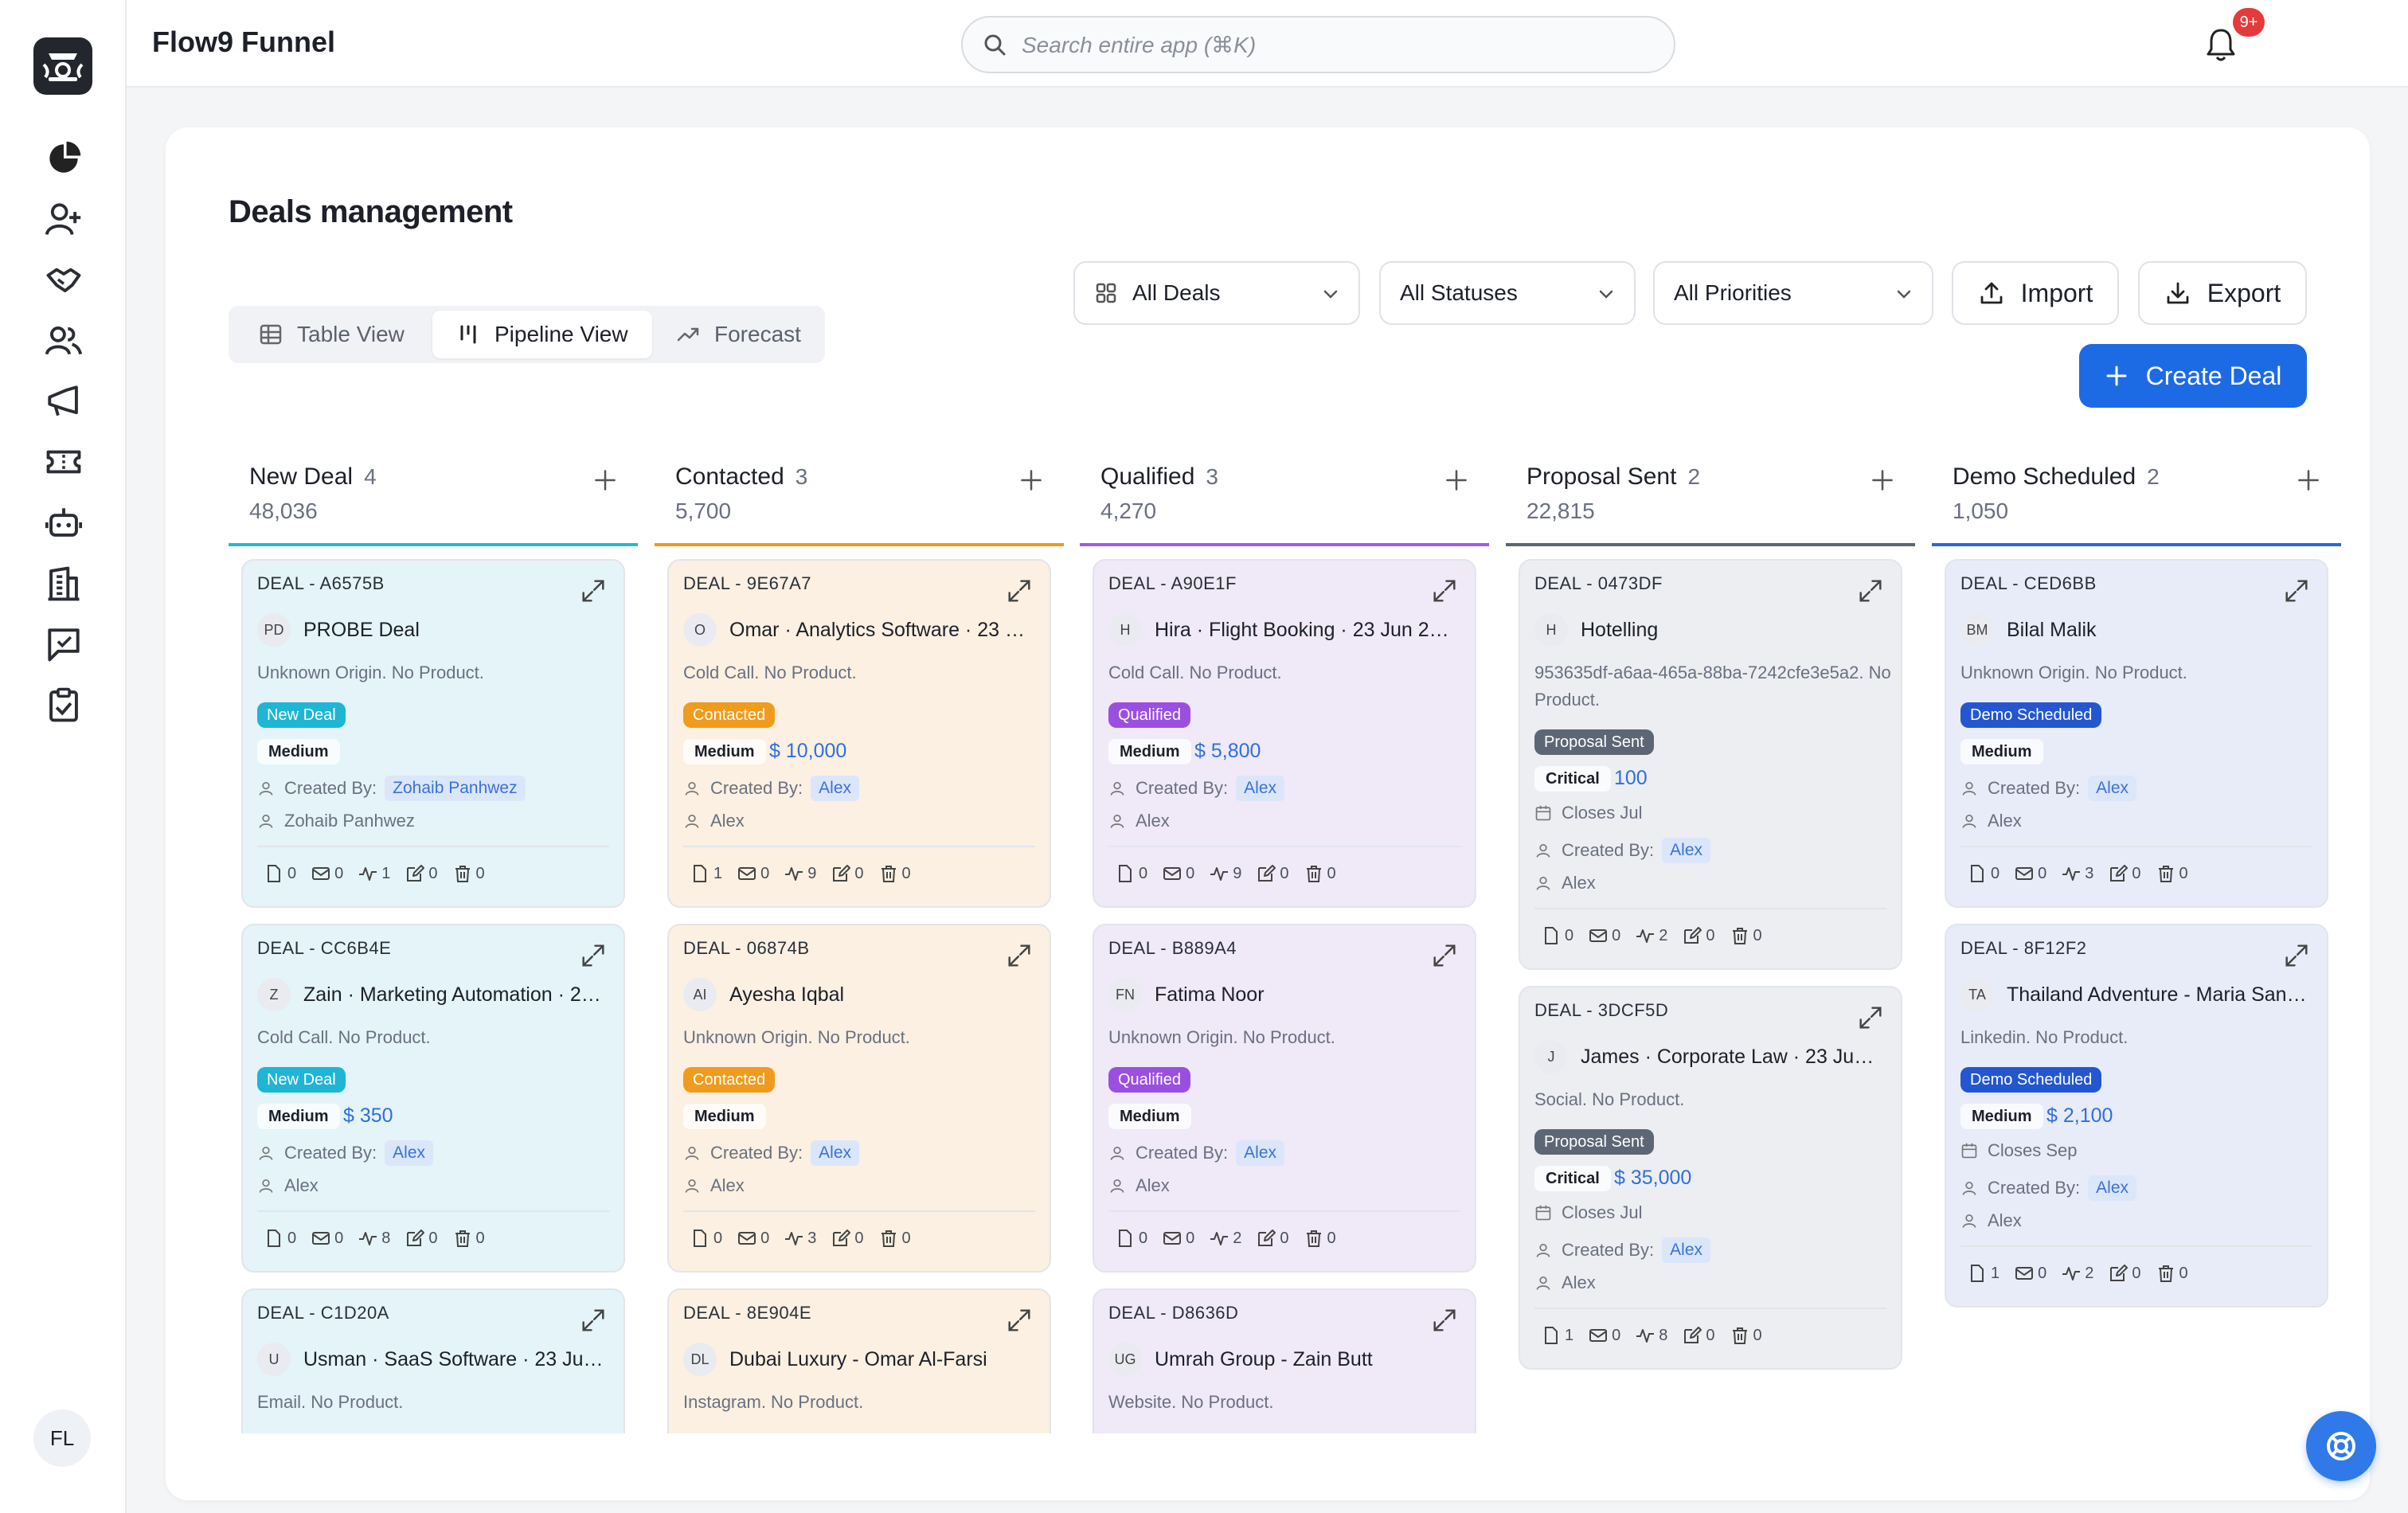 The height and width of the screenshot is (1513, 2408). What do you see at coordinates (2341, 1446) in the screenshot?
I see `help-button` at bounding box center [2341, 1446].